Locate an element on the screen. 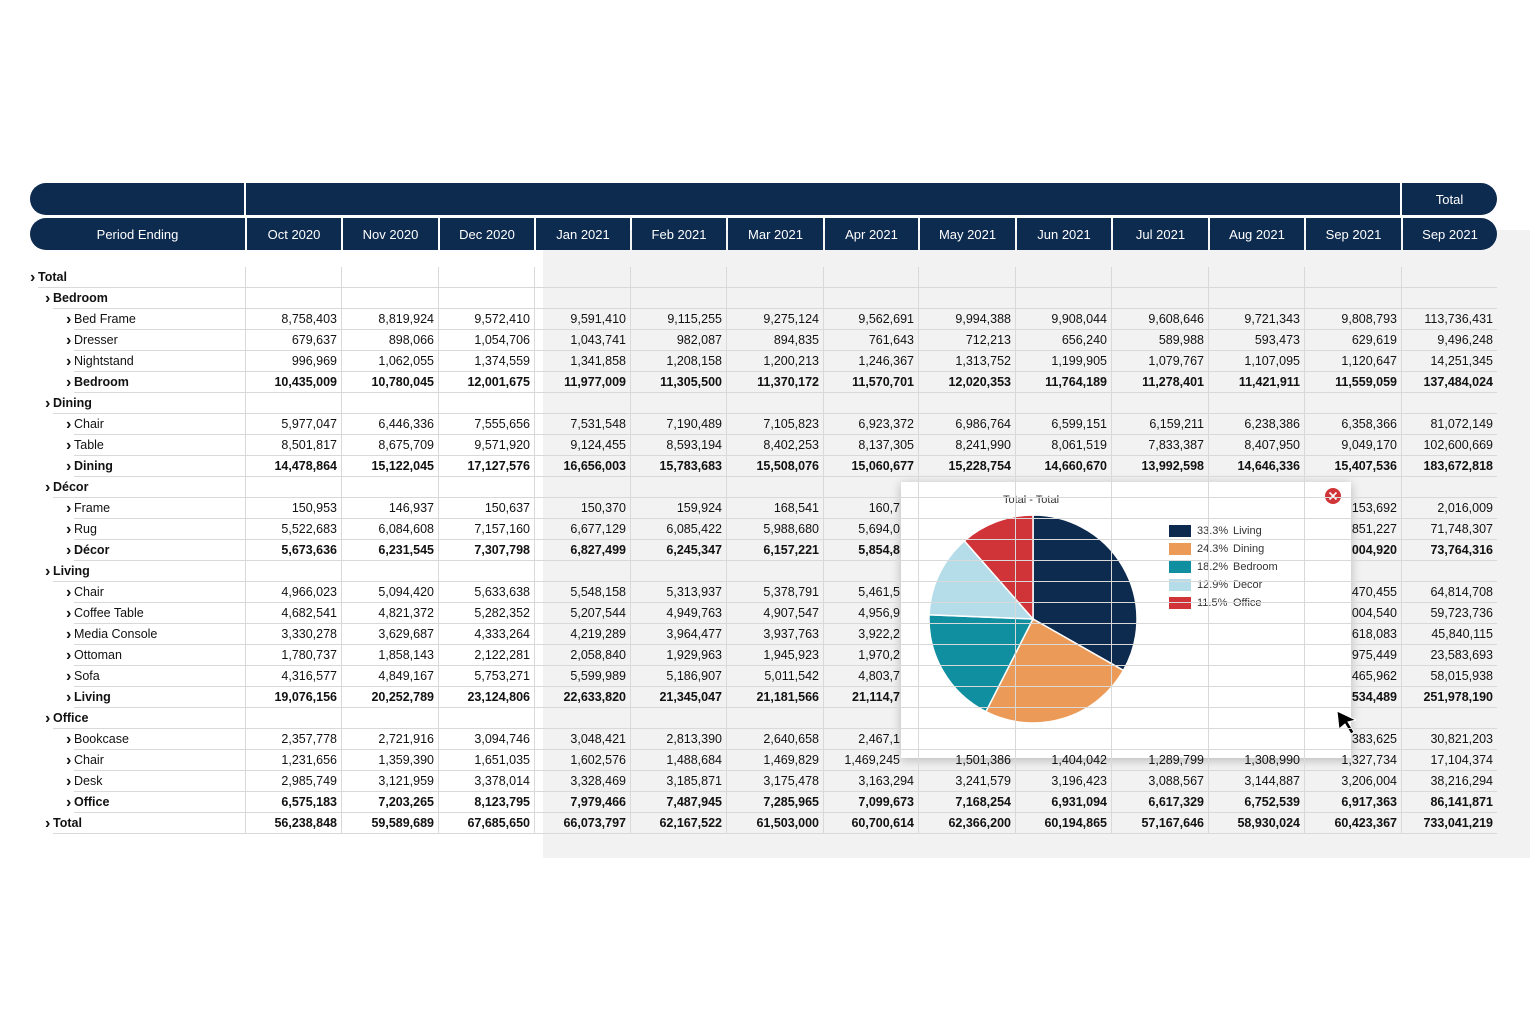 The height and width of the screenshot is (1024, 1536). cell-value: 894,835 is located at coordinates (774, 340).